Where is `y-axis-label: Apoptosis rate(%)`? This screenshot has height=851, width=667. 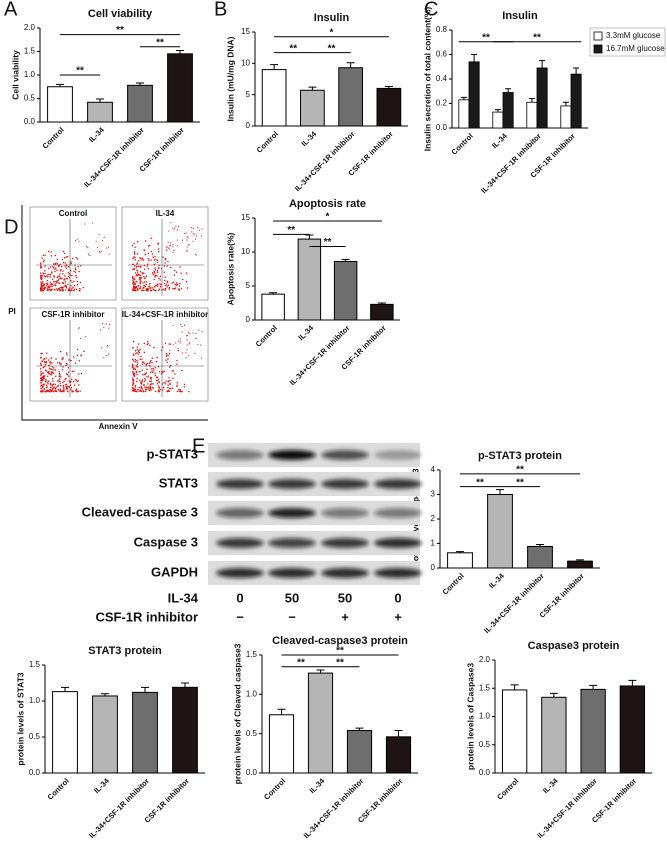 y-axis-label: Apoptosis rate(%) is located at coordinates (230, 268).